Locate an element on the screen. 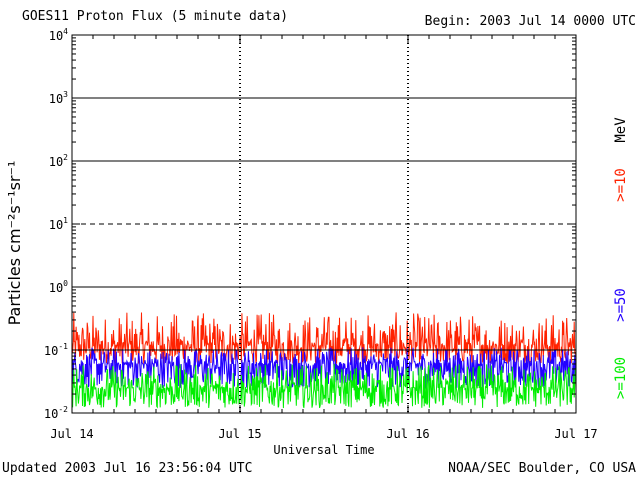  y-axis-label: Particles cm⁻²s⁻¹sr⁻¹ is located at coordinates (14, 243).